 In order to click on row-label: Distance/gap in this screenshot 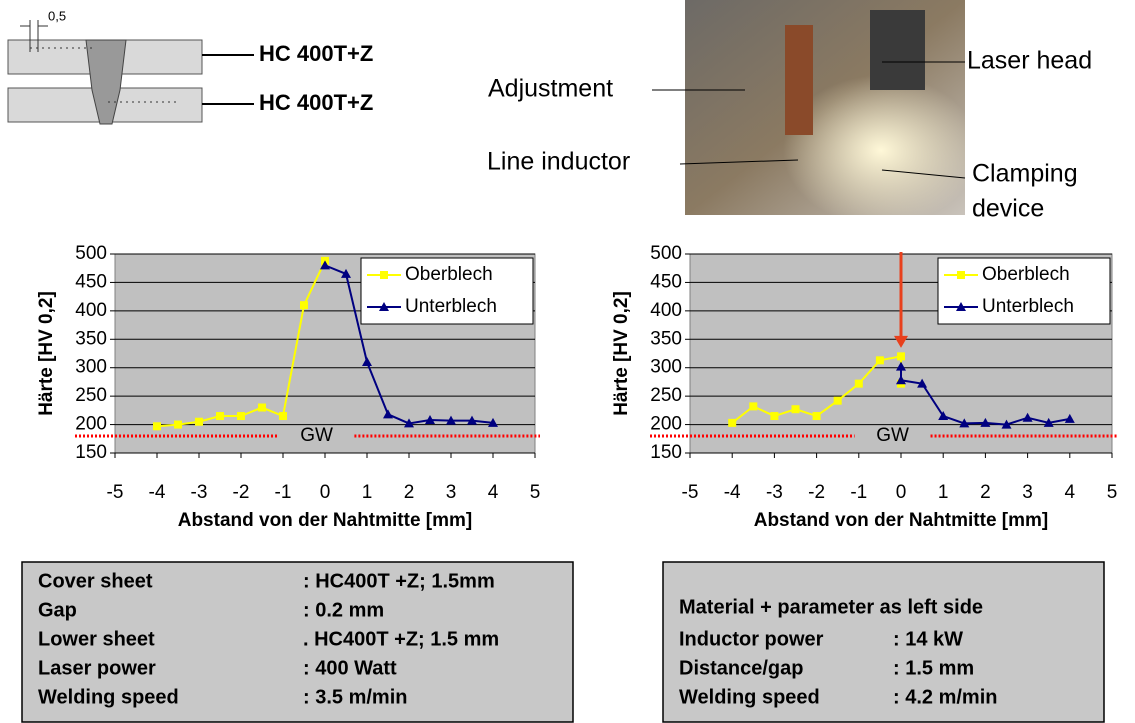, I will do `click(741, 668)`.